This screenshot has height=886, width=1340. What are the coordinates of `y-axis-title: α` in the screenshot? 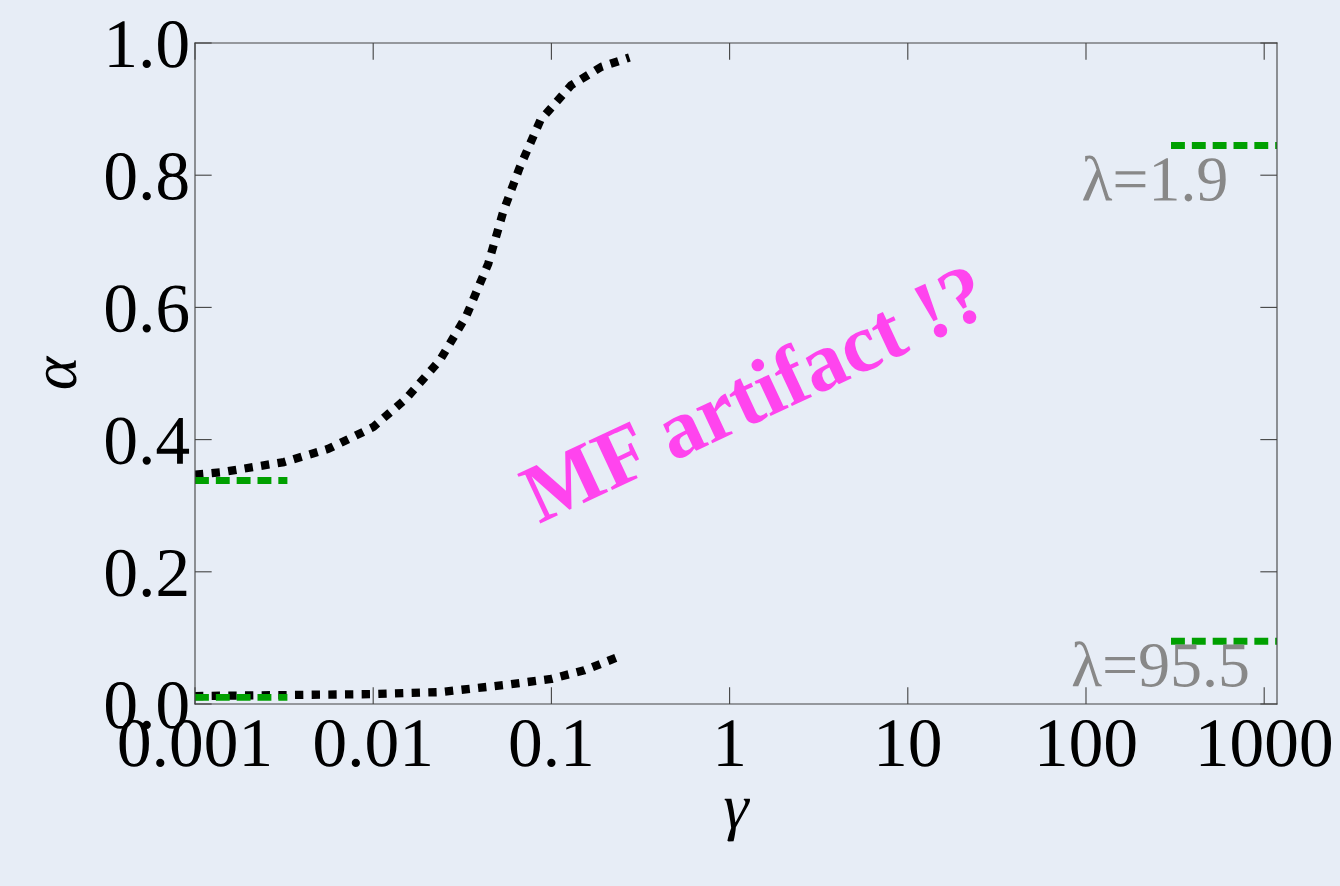 It's located at (61, 372).